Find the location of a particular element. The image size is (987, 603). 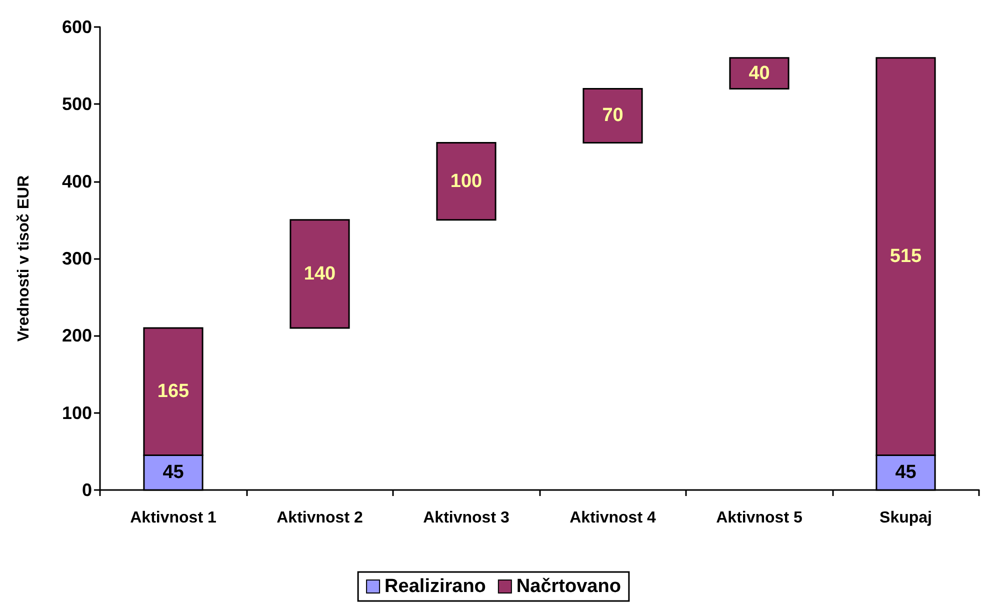

x-tick-label: Skupaj is located at coordinates (906, 518).